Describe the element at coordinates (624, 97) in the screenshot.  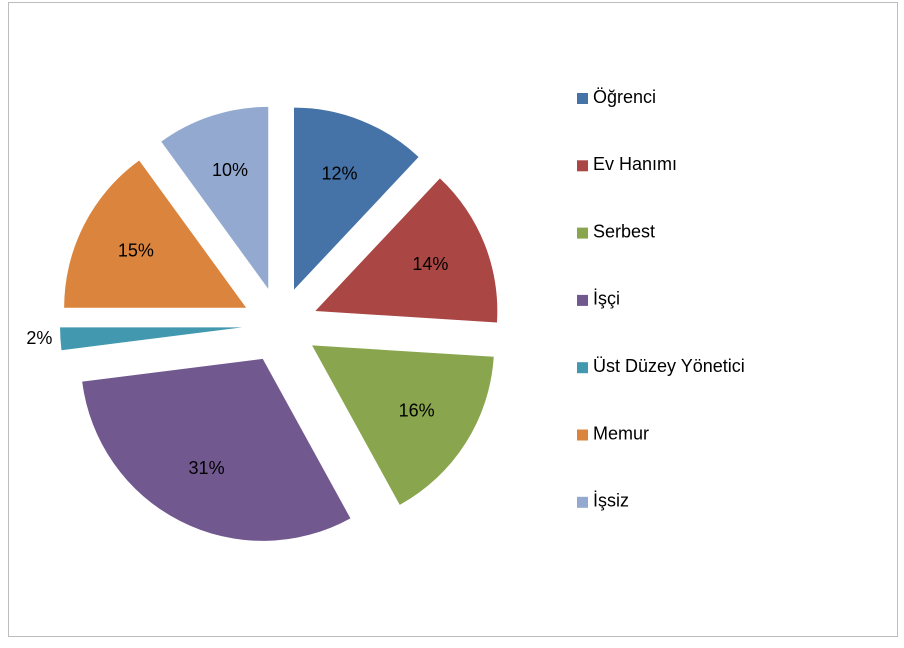
I see `legend-label: Öğrenci` at that location.